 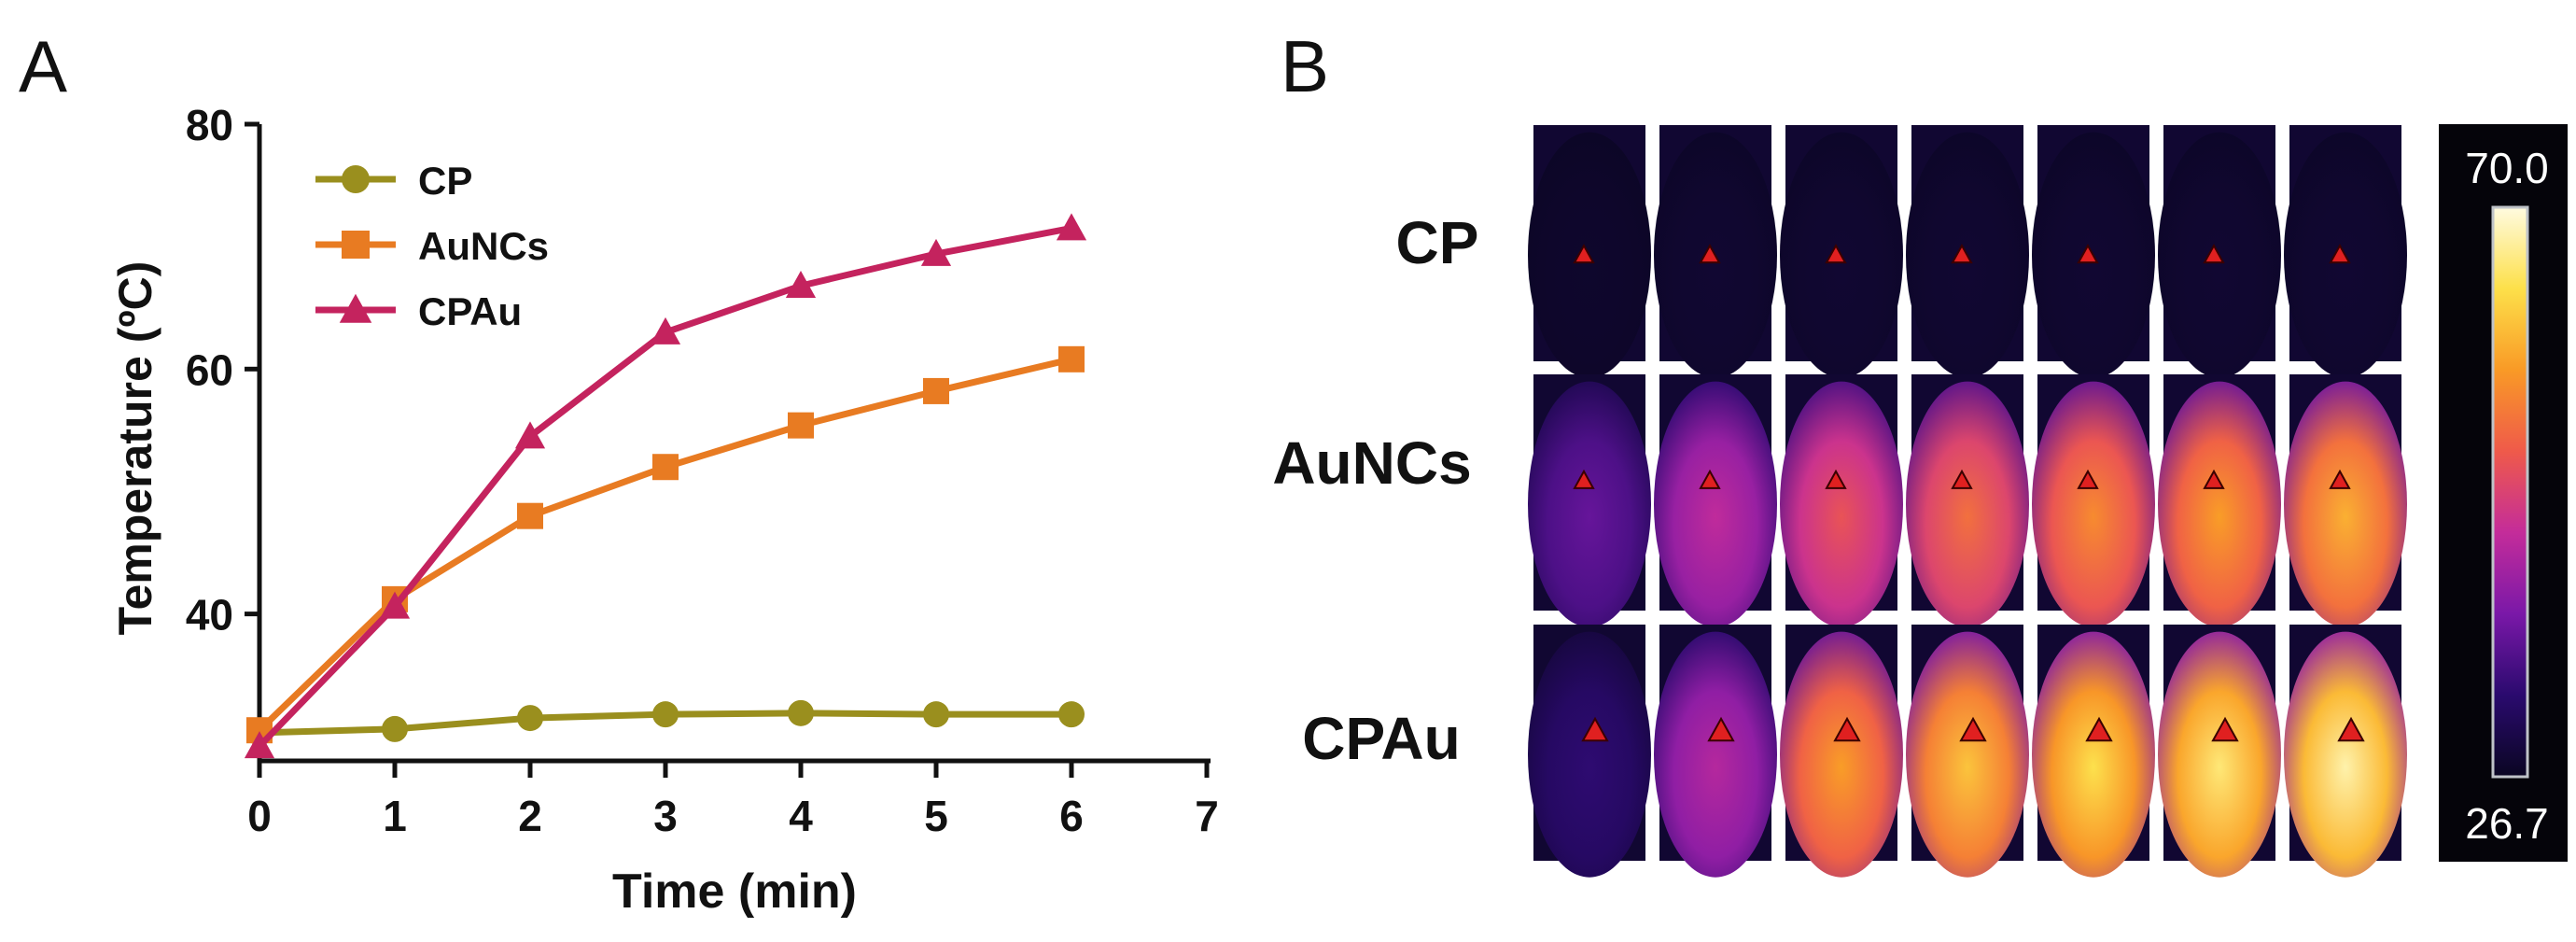 What do you see at coordinates (355, 308) in the screenshot?
I see `legend-marker-cpau` at bounding box center [355, 308].